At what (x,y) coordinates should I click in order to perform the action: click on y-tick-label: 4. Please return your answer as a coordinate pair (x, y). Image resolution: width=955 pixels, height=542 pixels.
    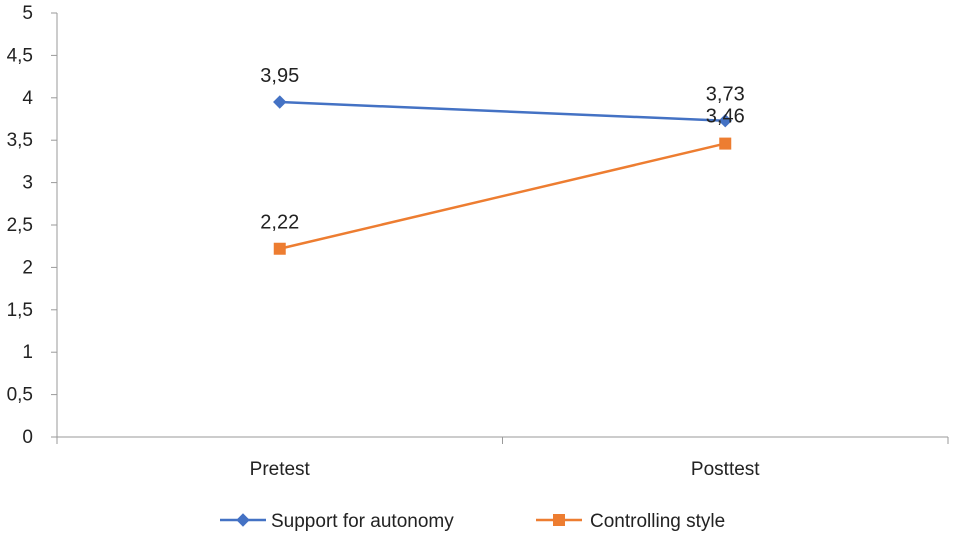
    Looking at the image, I should click on (27, 98).